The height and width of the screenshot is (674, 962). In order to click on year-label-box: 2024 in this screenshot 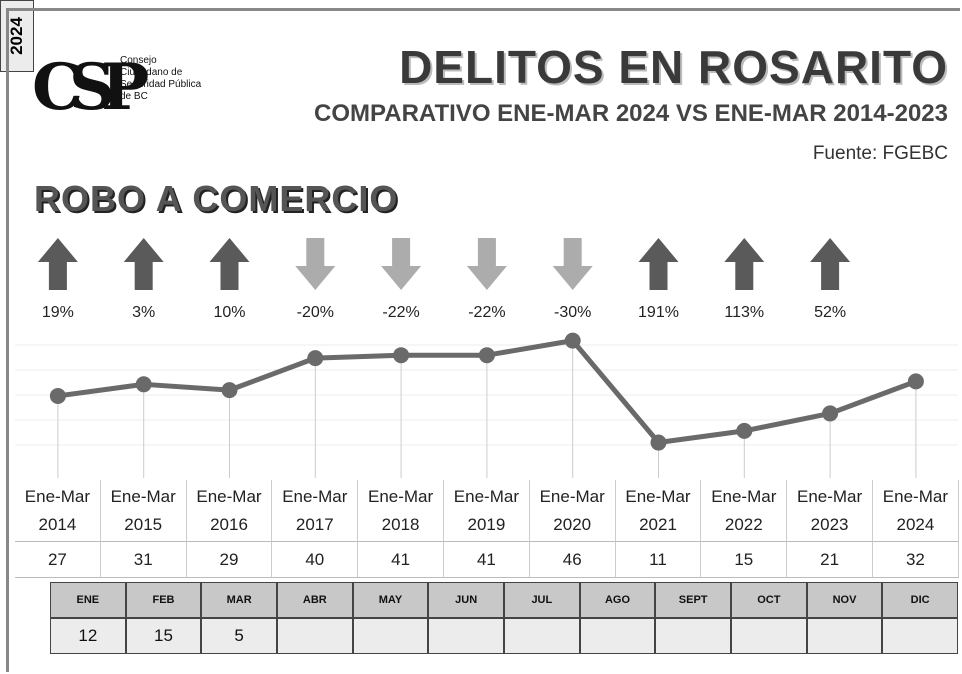, I will do `click(17, 36)`.